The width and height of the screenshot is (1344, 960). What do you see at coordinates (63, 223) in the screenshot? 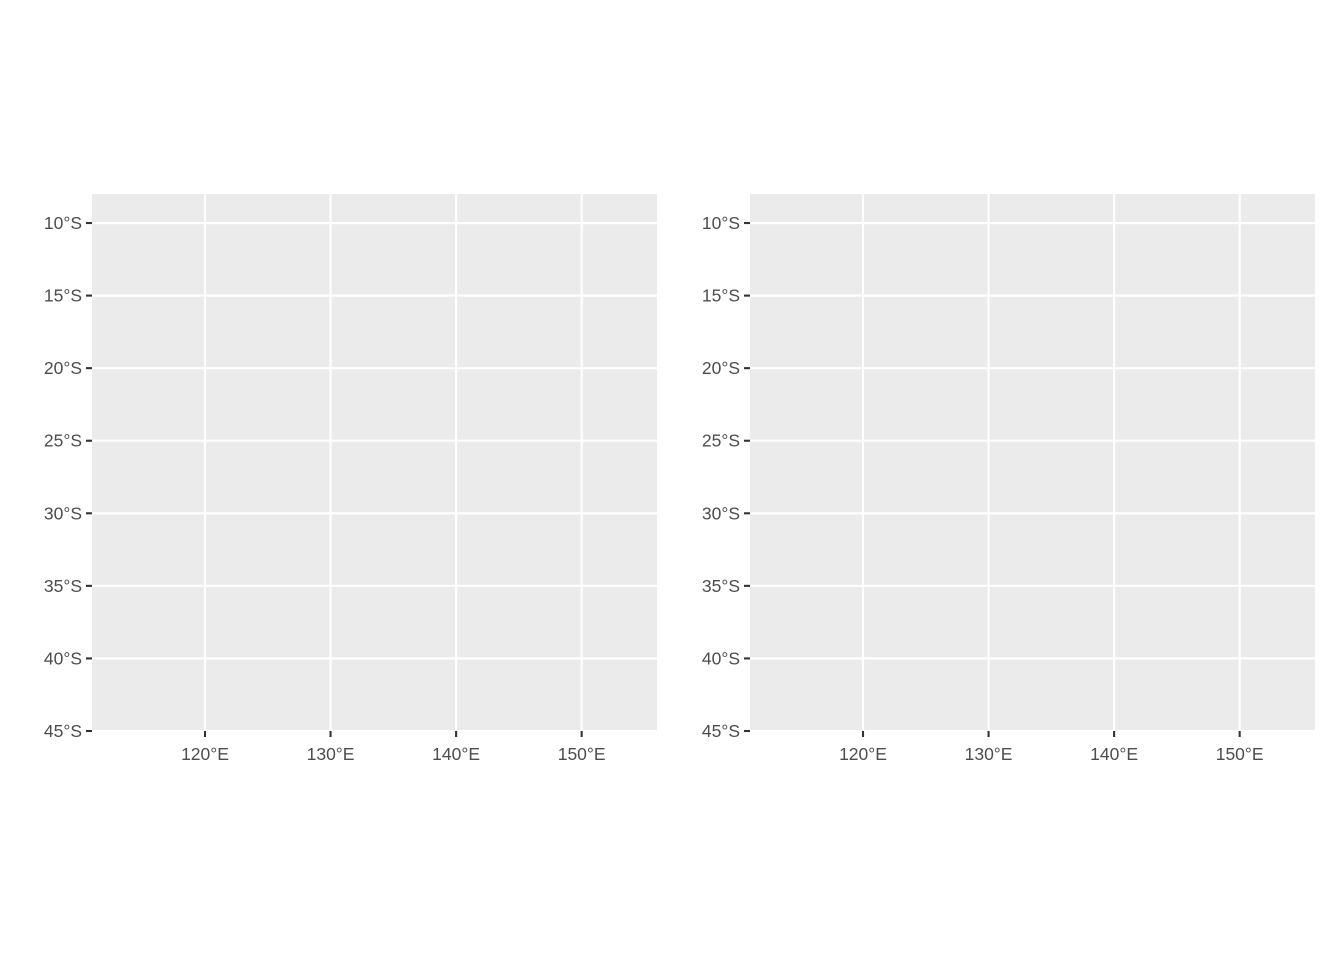
I see `left-y-tick-label-0: 10°S` at bounding box center [63, 223].